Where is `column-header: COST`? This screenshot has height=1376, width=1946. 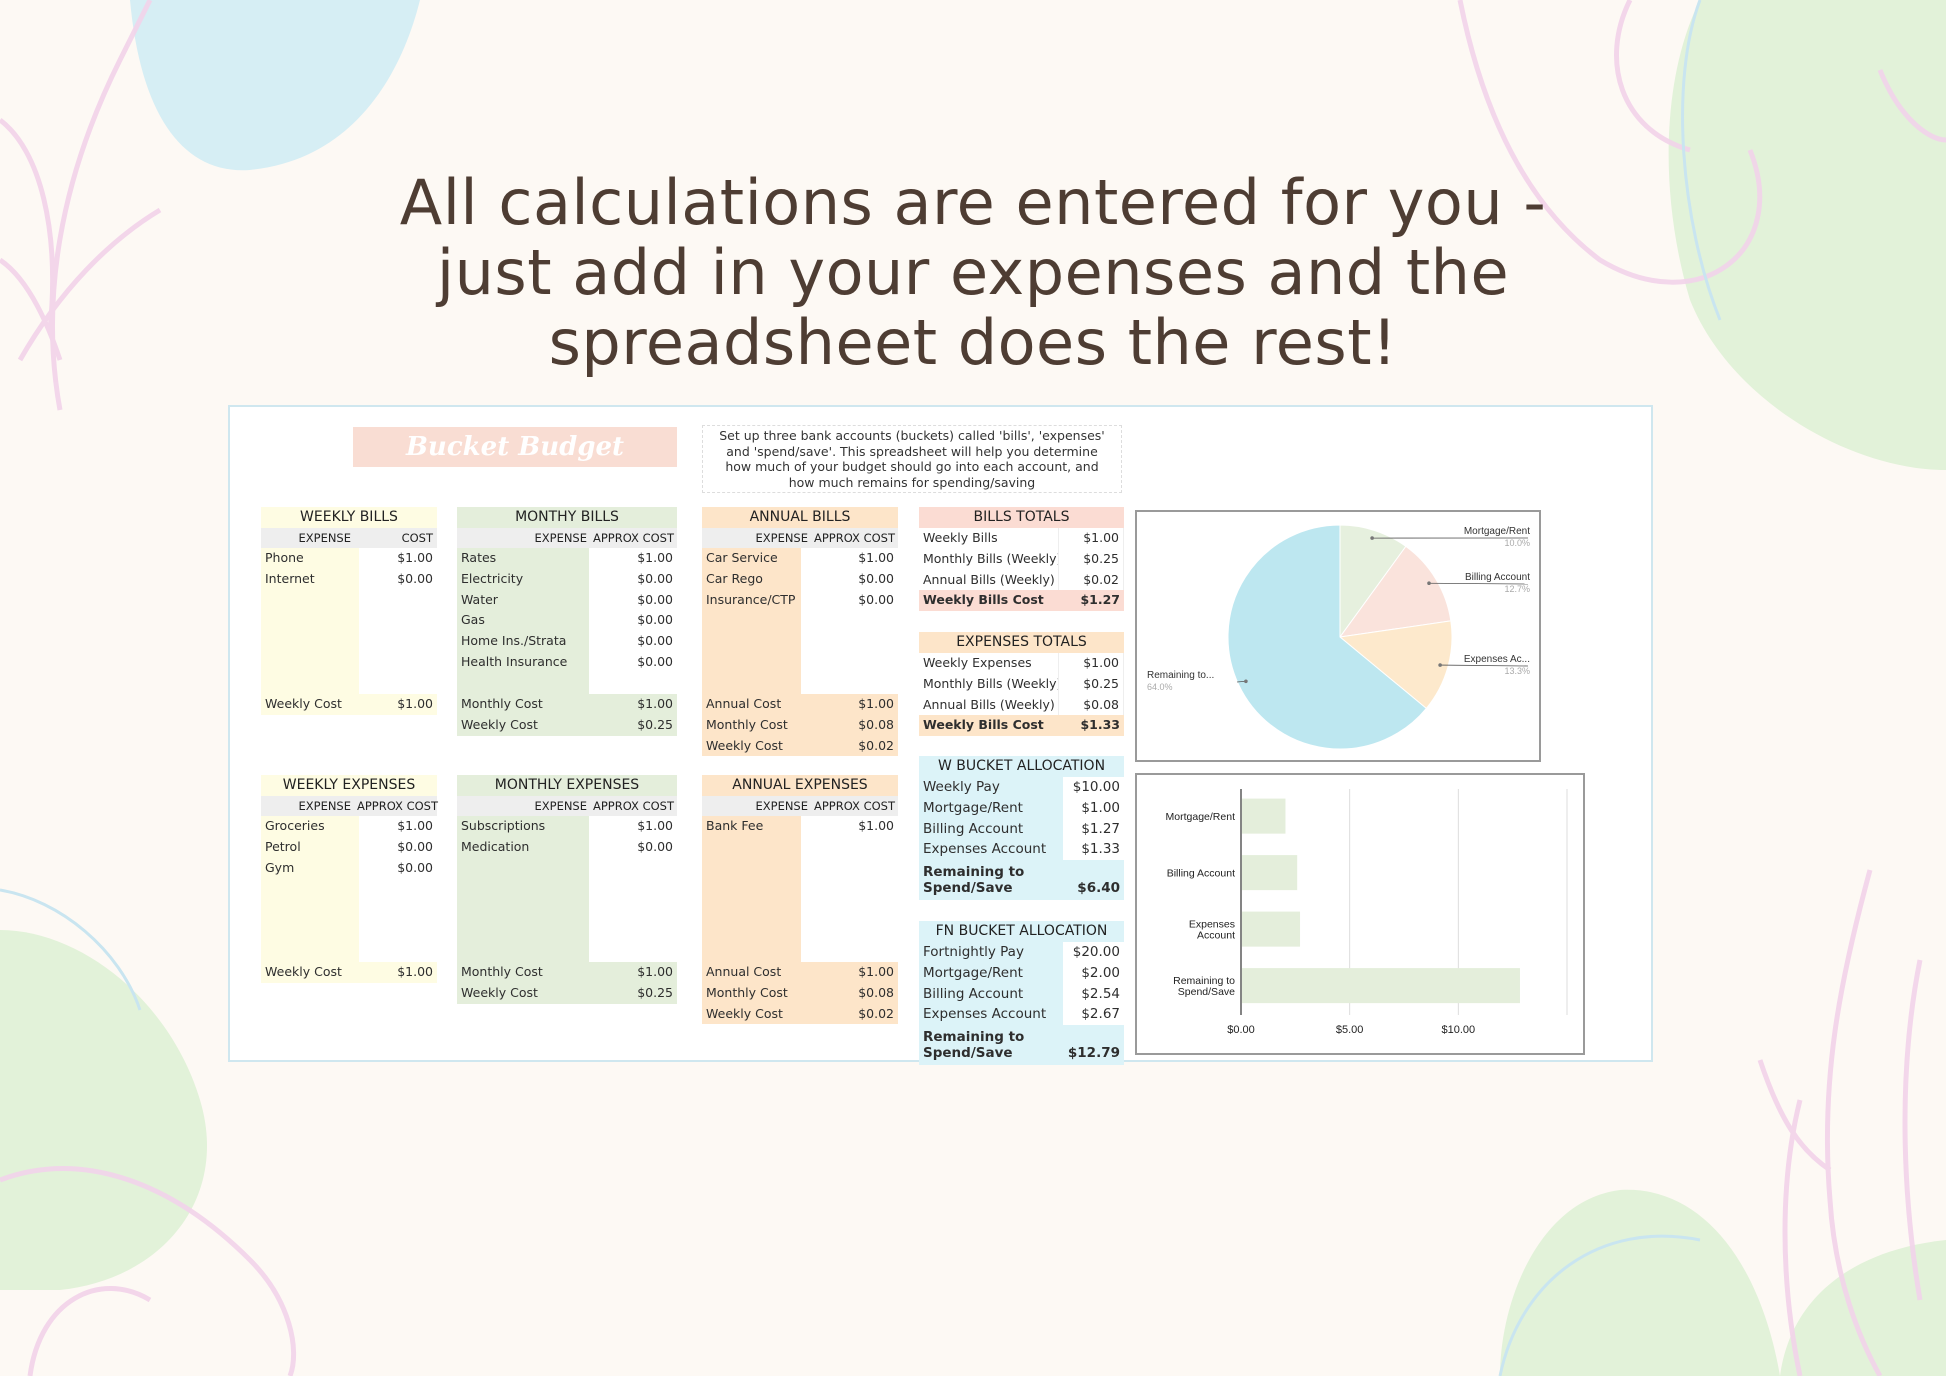
column-header: COST is located at coordinates (417, 538).